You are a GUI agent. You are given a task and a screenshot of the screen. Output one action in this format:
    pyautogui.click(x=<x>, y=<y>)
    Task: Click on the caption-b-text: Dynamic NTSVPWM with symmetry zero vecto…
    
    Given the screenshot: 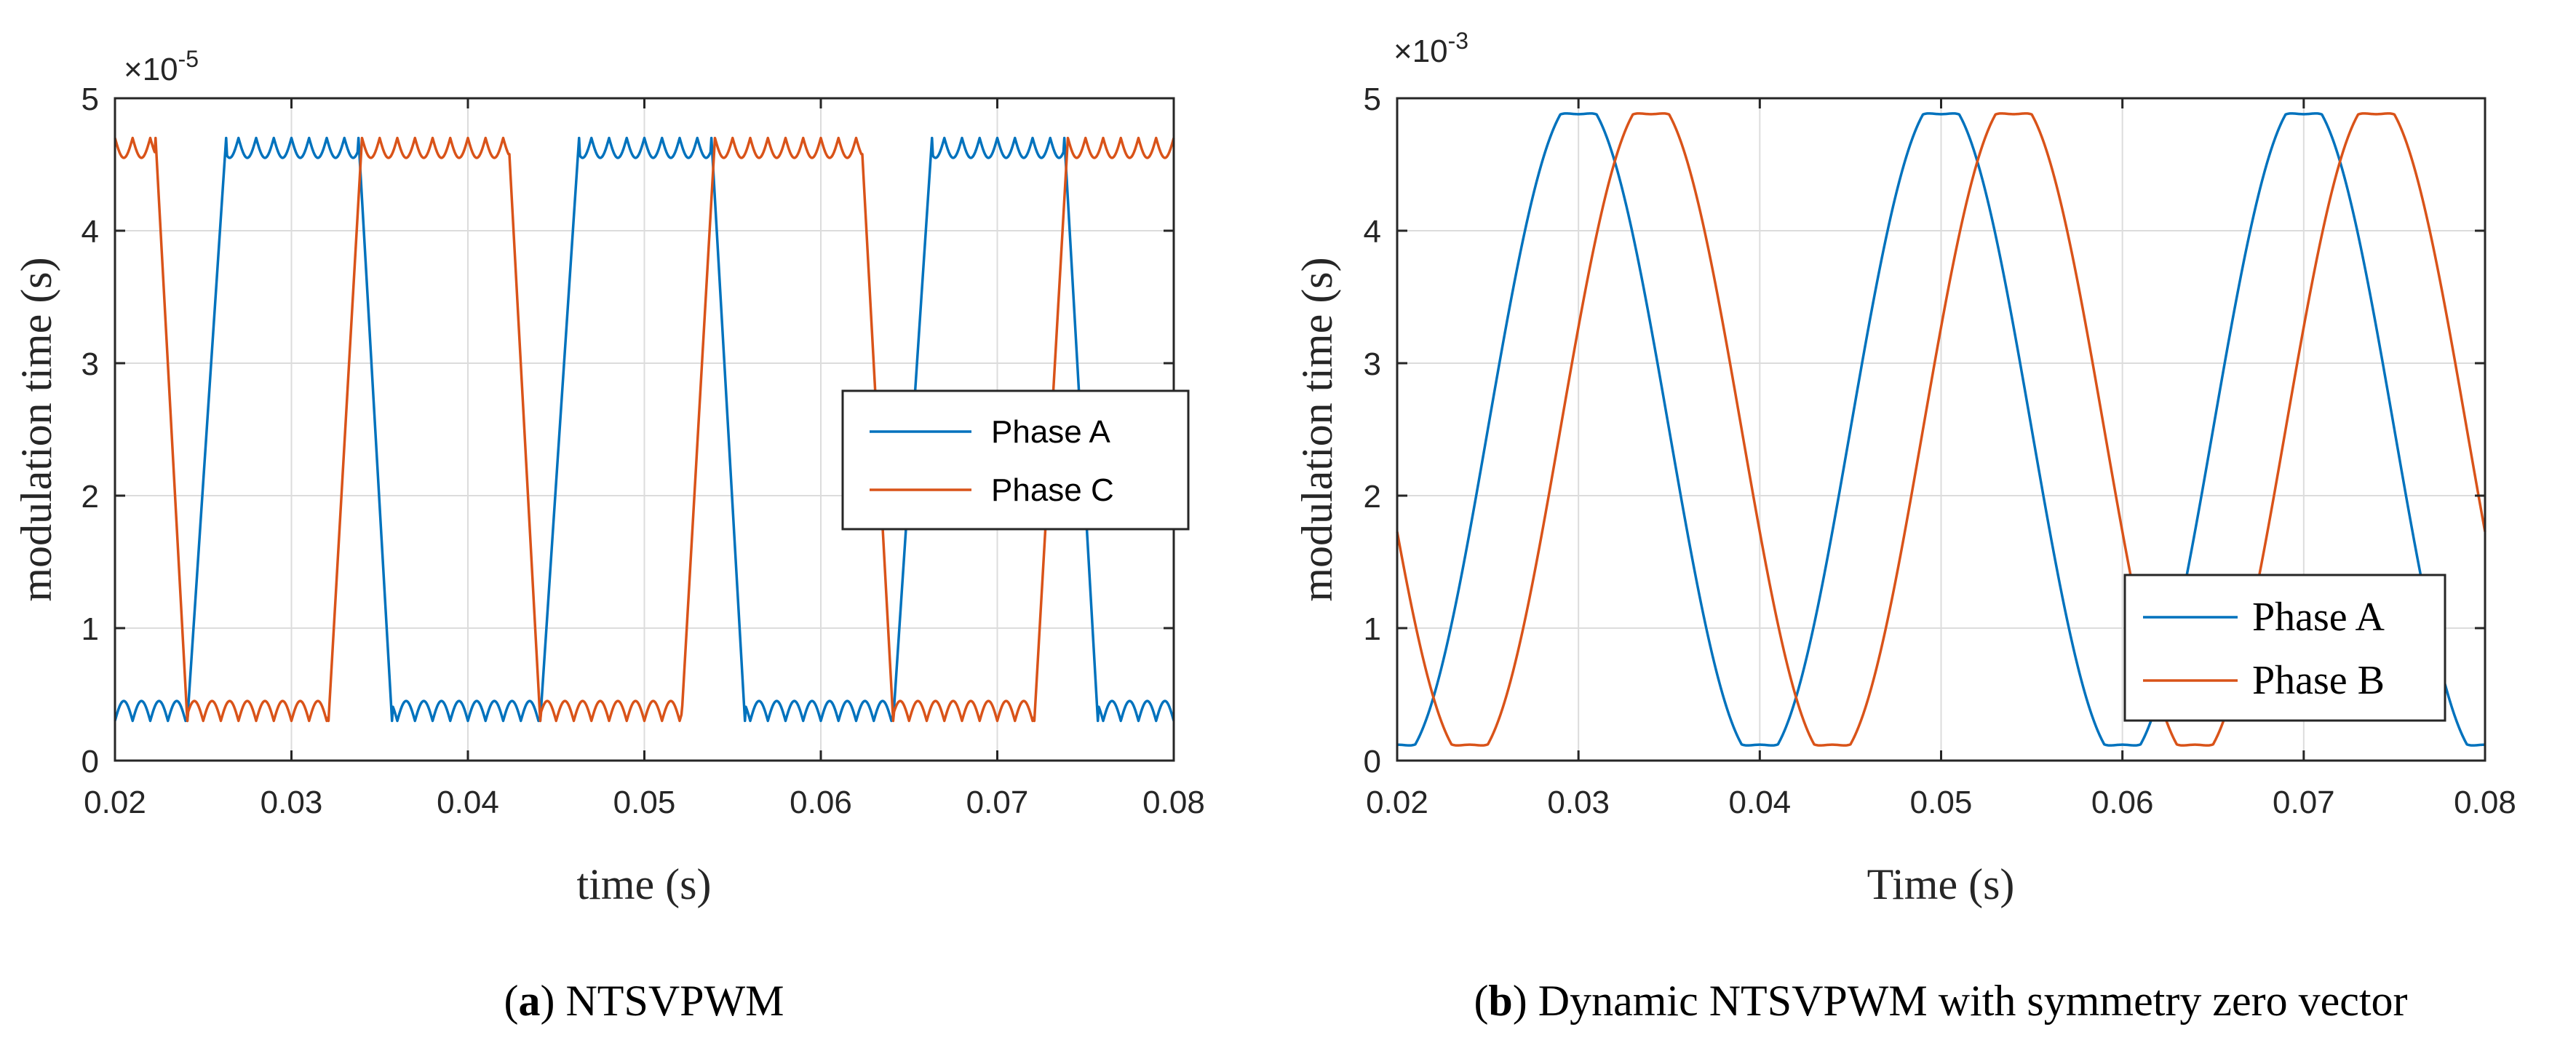 What is the action you would take?
    pyautogui.click(x=1973, y=1001)
    